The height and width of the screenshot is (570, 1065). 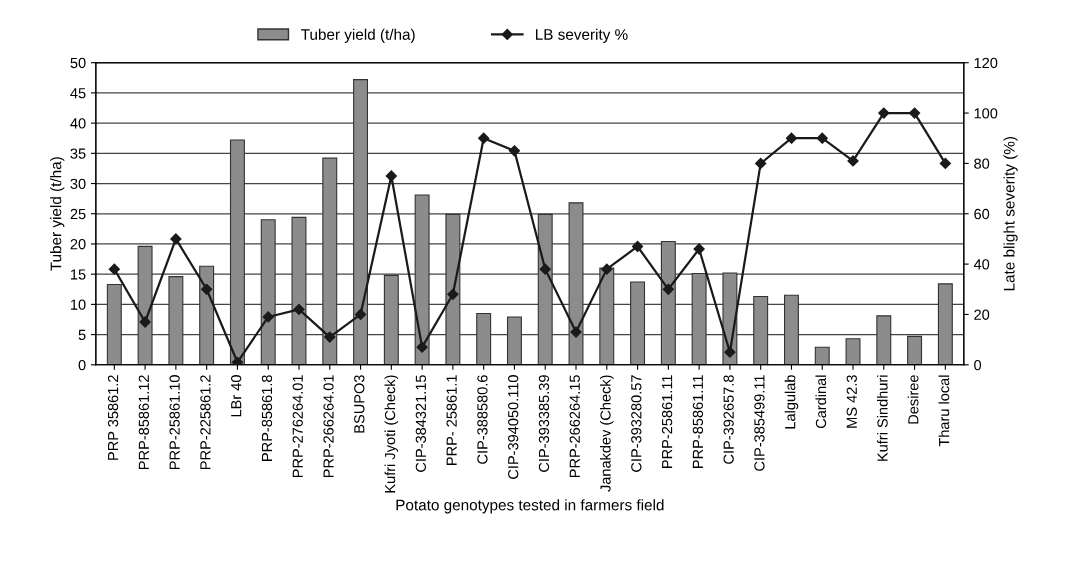 What do you see at coordinates (358, 35) in the screenshot?
I see `legend-label: Tuber yield (t/ha)` at bounding box center [358, 35].